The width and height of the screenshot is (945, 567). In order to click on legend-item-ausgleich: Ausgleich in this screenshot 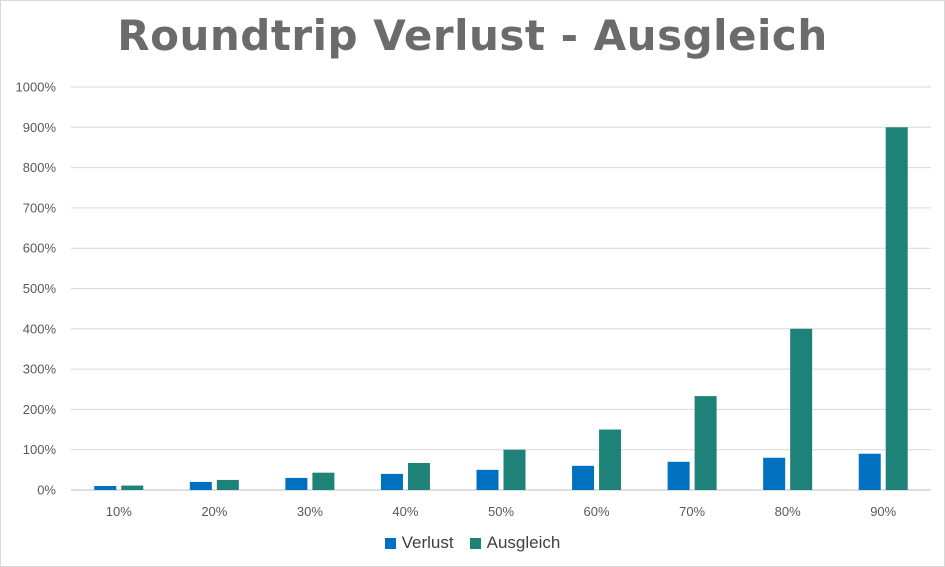, I will do `click(515, 543)`.